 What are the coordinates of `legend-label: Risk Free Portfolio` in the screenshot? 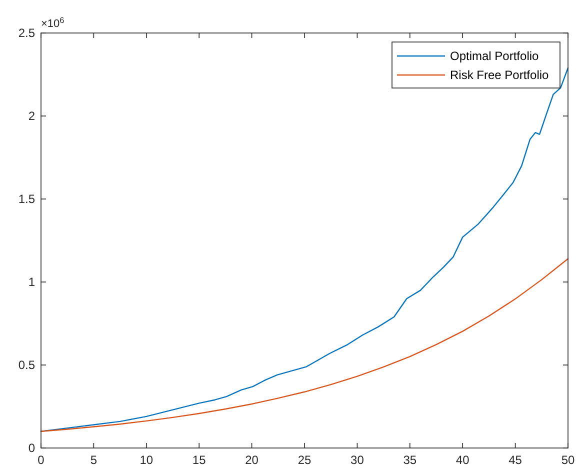 It's located at (500, 75).